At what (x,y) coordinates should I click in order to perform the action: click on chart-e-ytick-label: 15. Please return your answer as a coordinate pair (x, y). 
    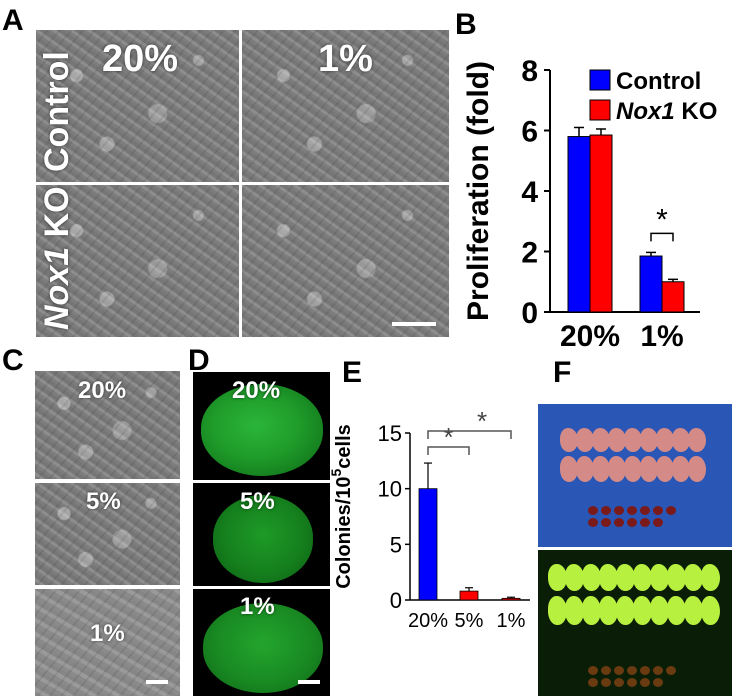
    Looking at the image, I should click on (390, 433).